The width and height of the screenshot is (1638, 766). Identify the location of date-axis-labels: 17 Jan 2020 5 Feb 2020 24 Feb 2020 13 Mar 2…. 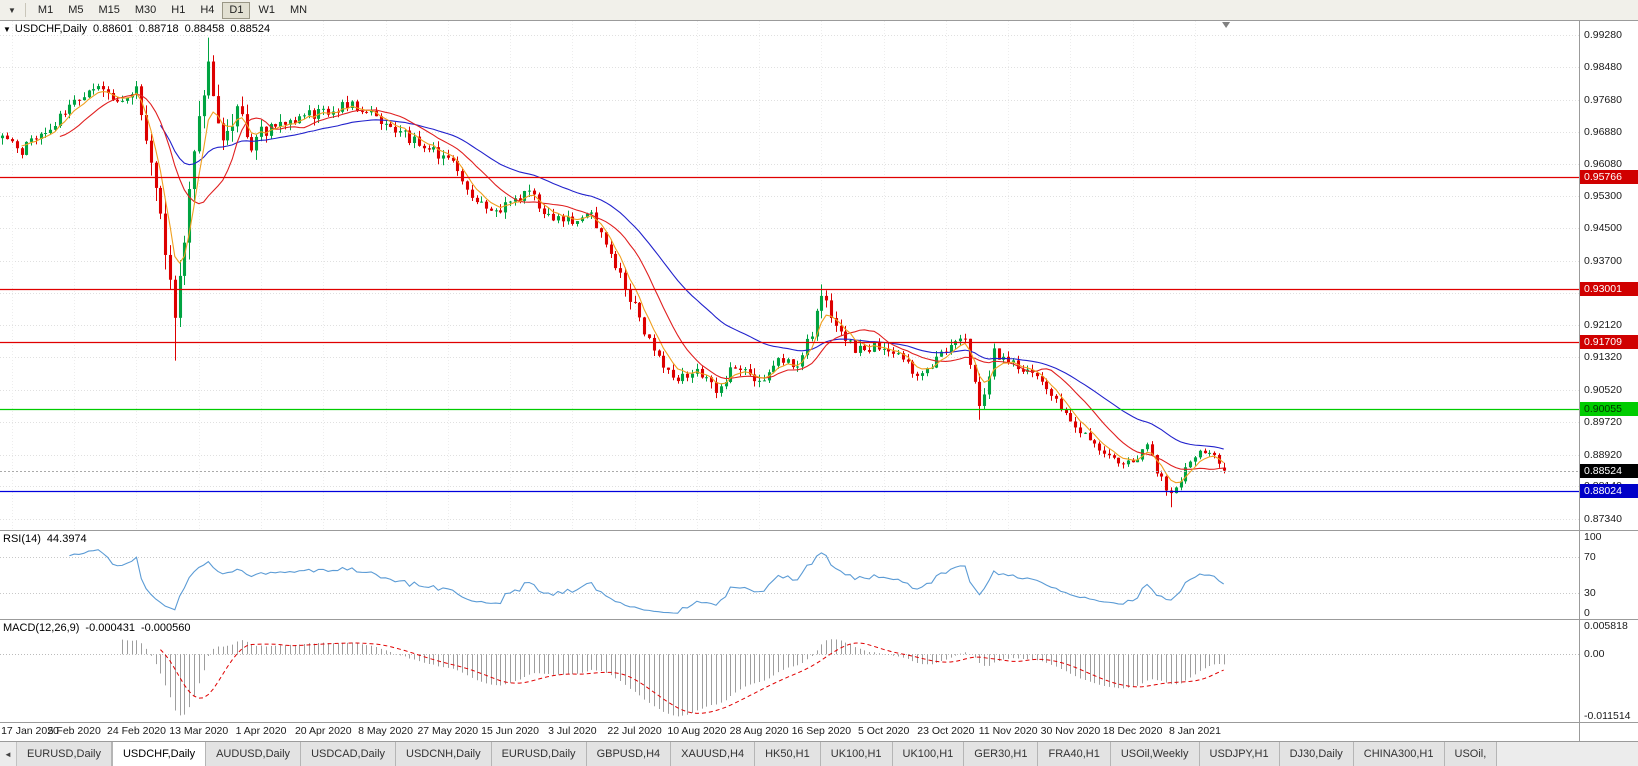
(790, 732).